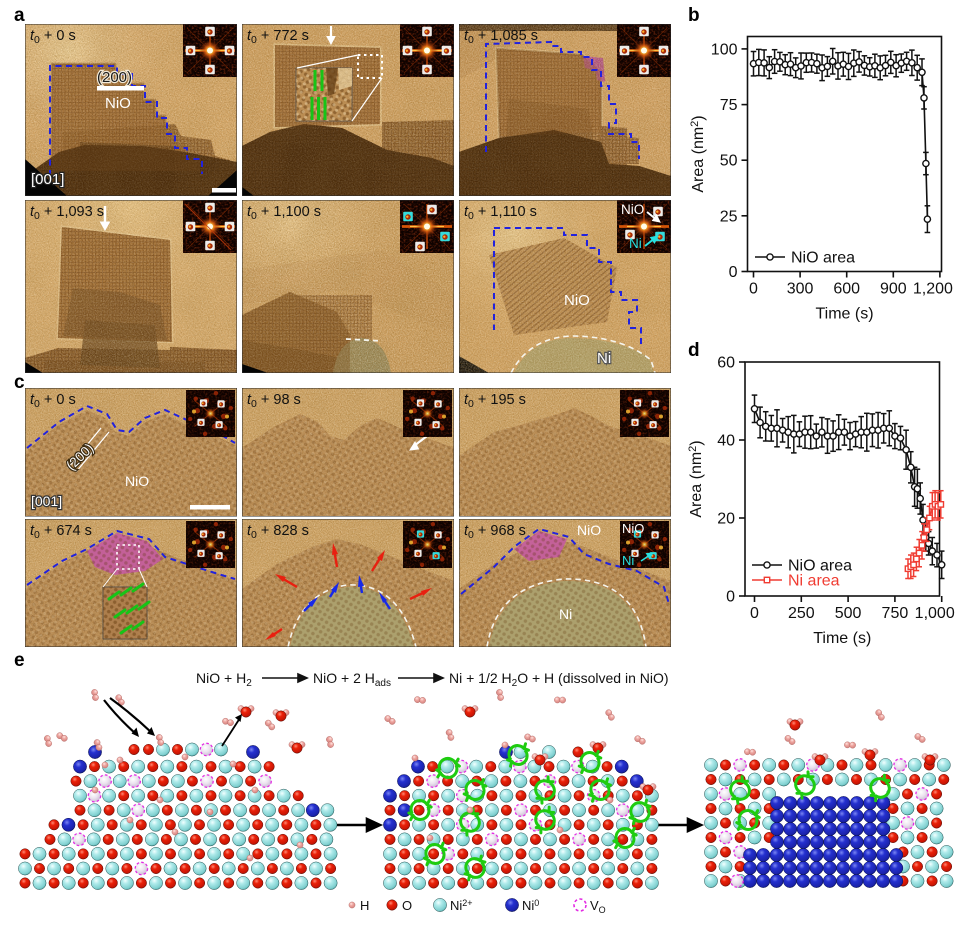  What do you see at coordinates (278, 532) in the screenshot?
I see `svg-text: t0 + 828 s` at bounding box center [278, 532].